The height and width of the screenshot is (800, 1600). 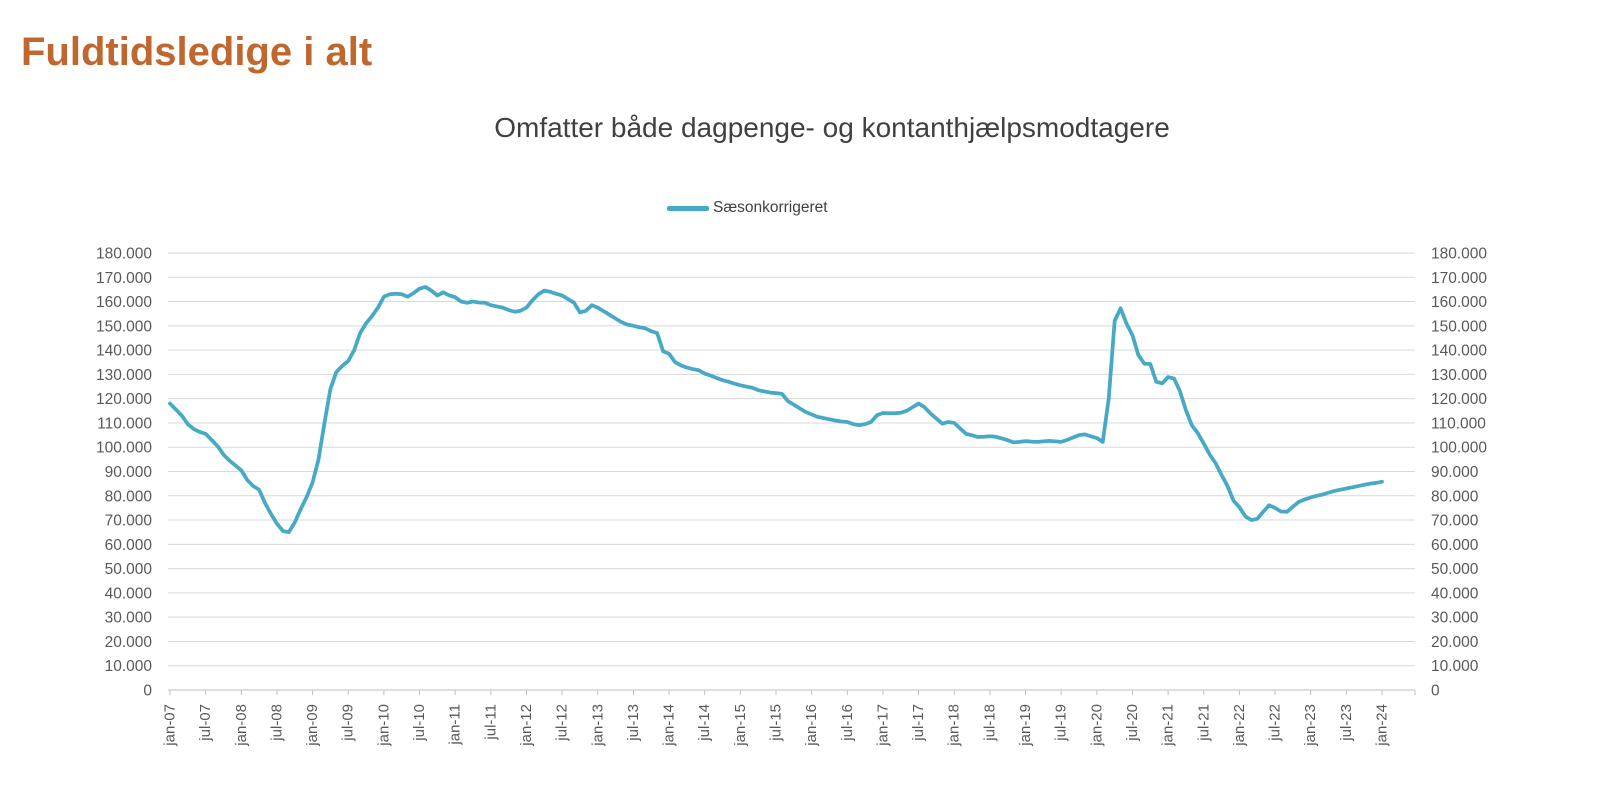 I want to click on y-tick-label-left: 140.000, so click(x=124, y=351).